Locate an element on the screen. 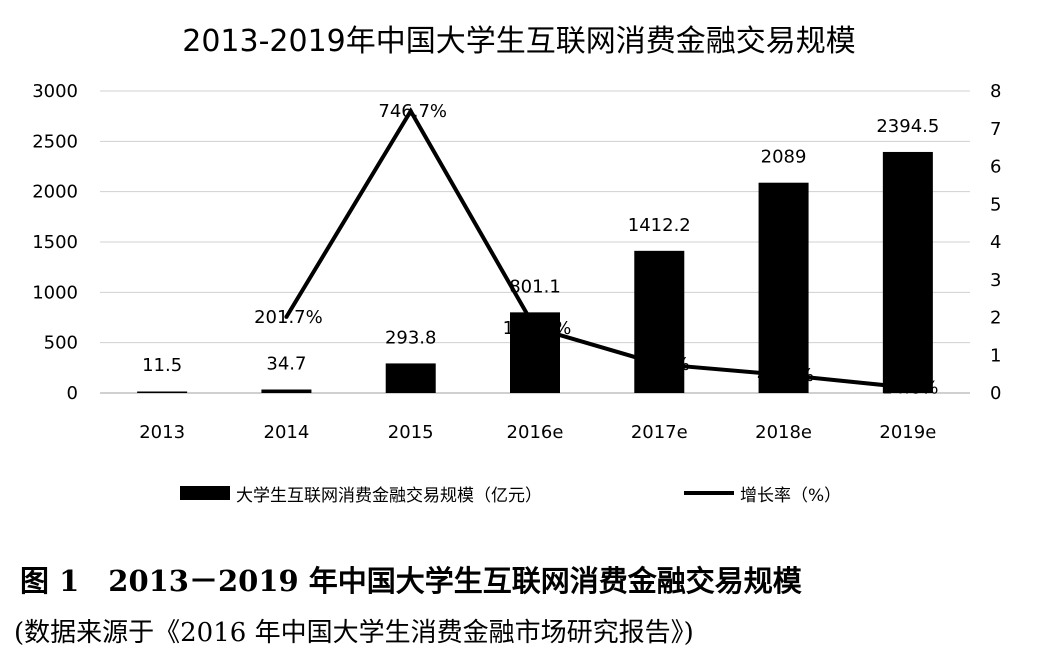 Image resolution: width=1038 pixels, height=672 pixels. y-left-tick-label: 500 is located at coordinates (61, 343).